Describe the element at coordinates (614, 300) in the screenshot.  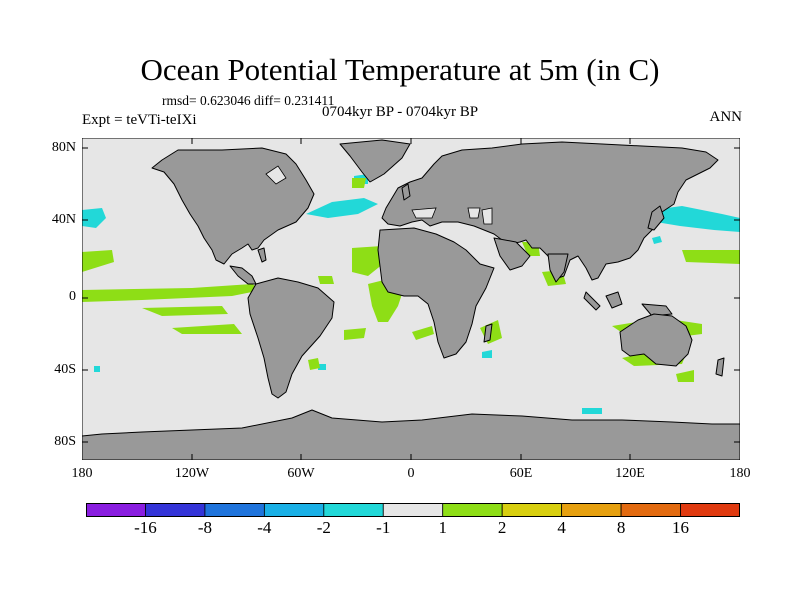
I see `borneo` at that location.